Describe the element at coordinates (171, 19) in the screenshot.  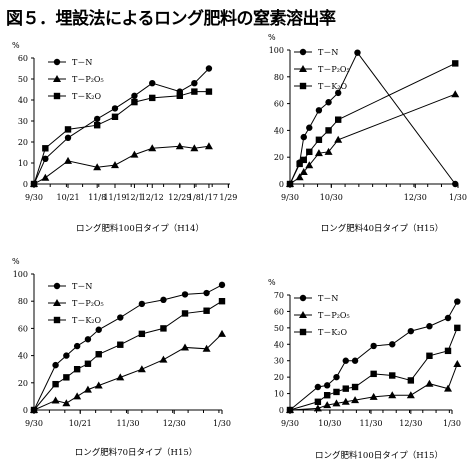
I see `figure-title: 図５．埋設法によるロング肥料の窒素溶出率` at that location.